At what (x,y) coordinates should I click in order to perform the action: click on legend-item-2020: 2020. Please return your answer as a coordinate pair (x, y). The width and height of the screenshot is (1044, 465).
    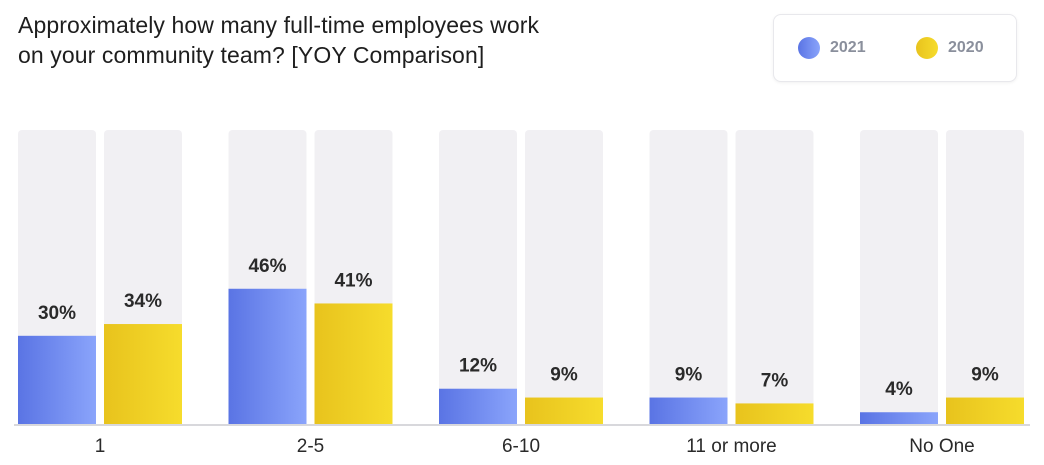
    Looking at the image, I should click on (950, 48).